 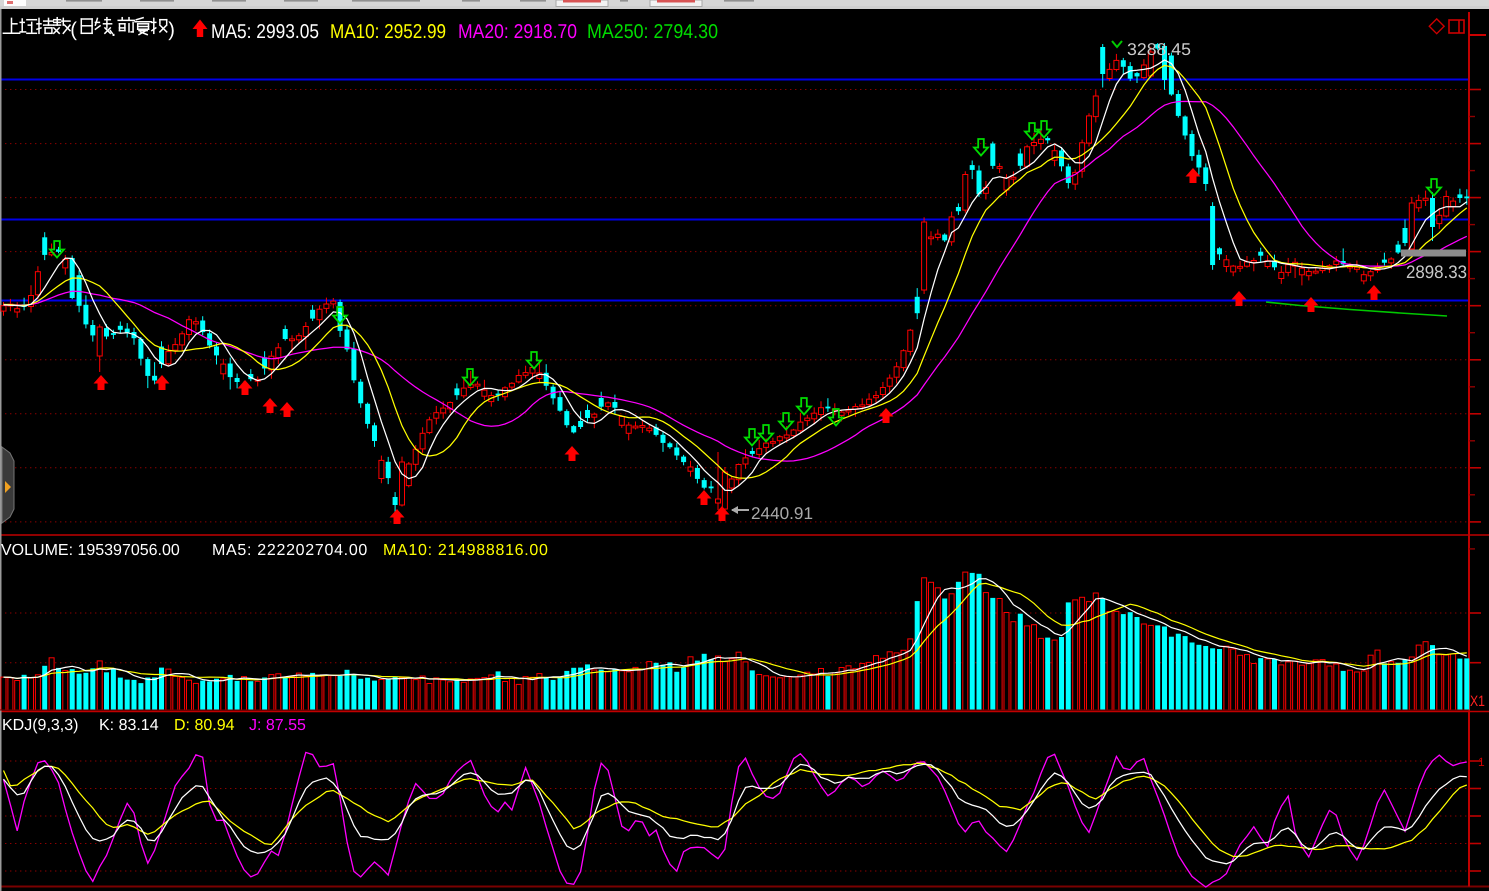 I want to click on svg-text: MA5: 222202704.00, so click(x=290, y=550).